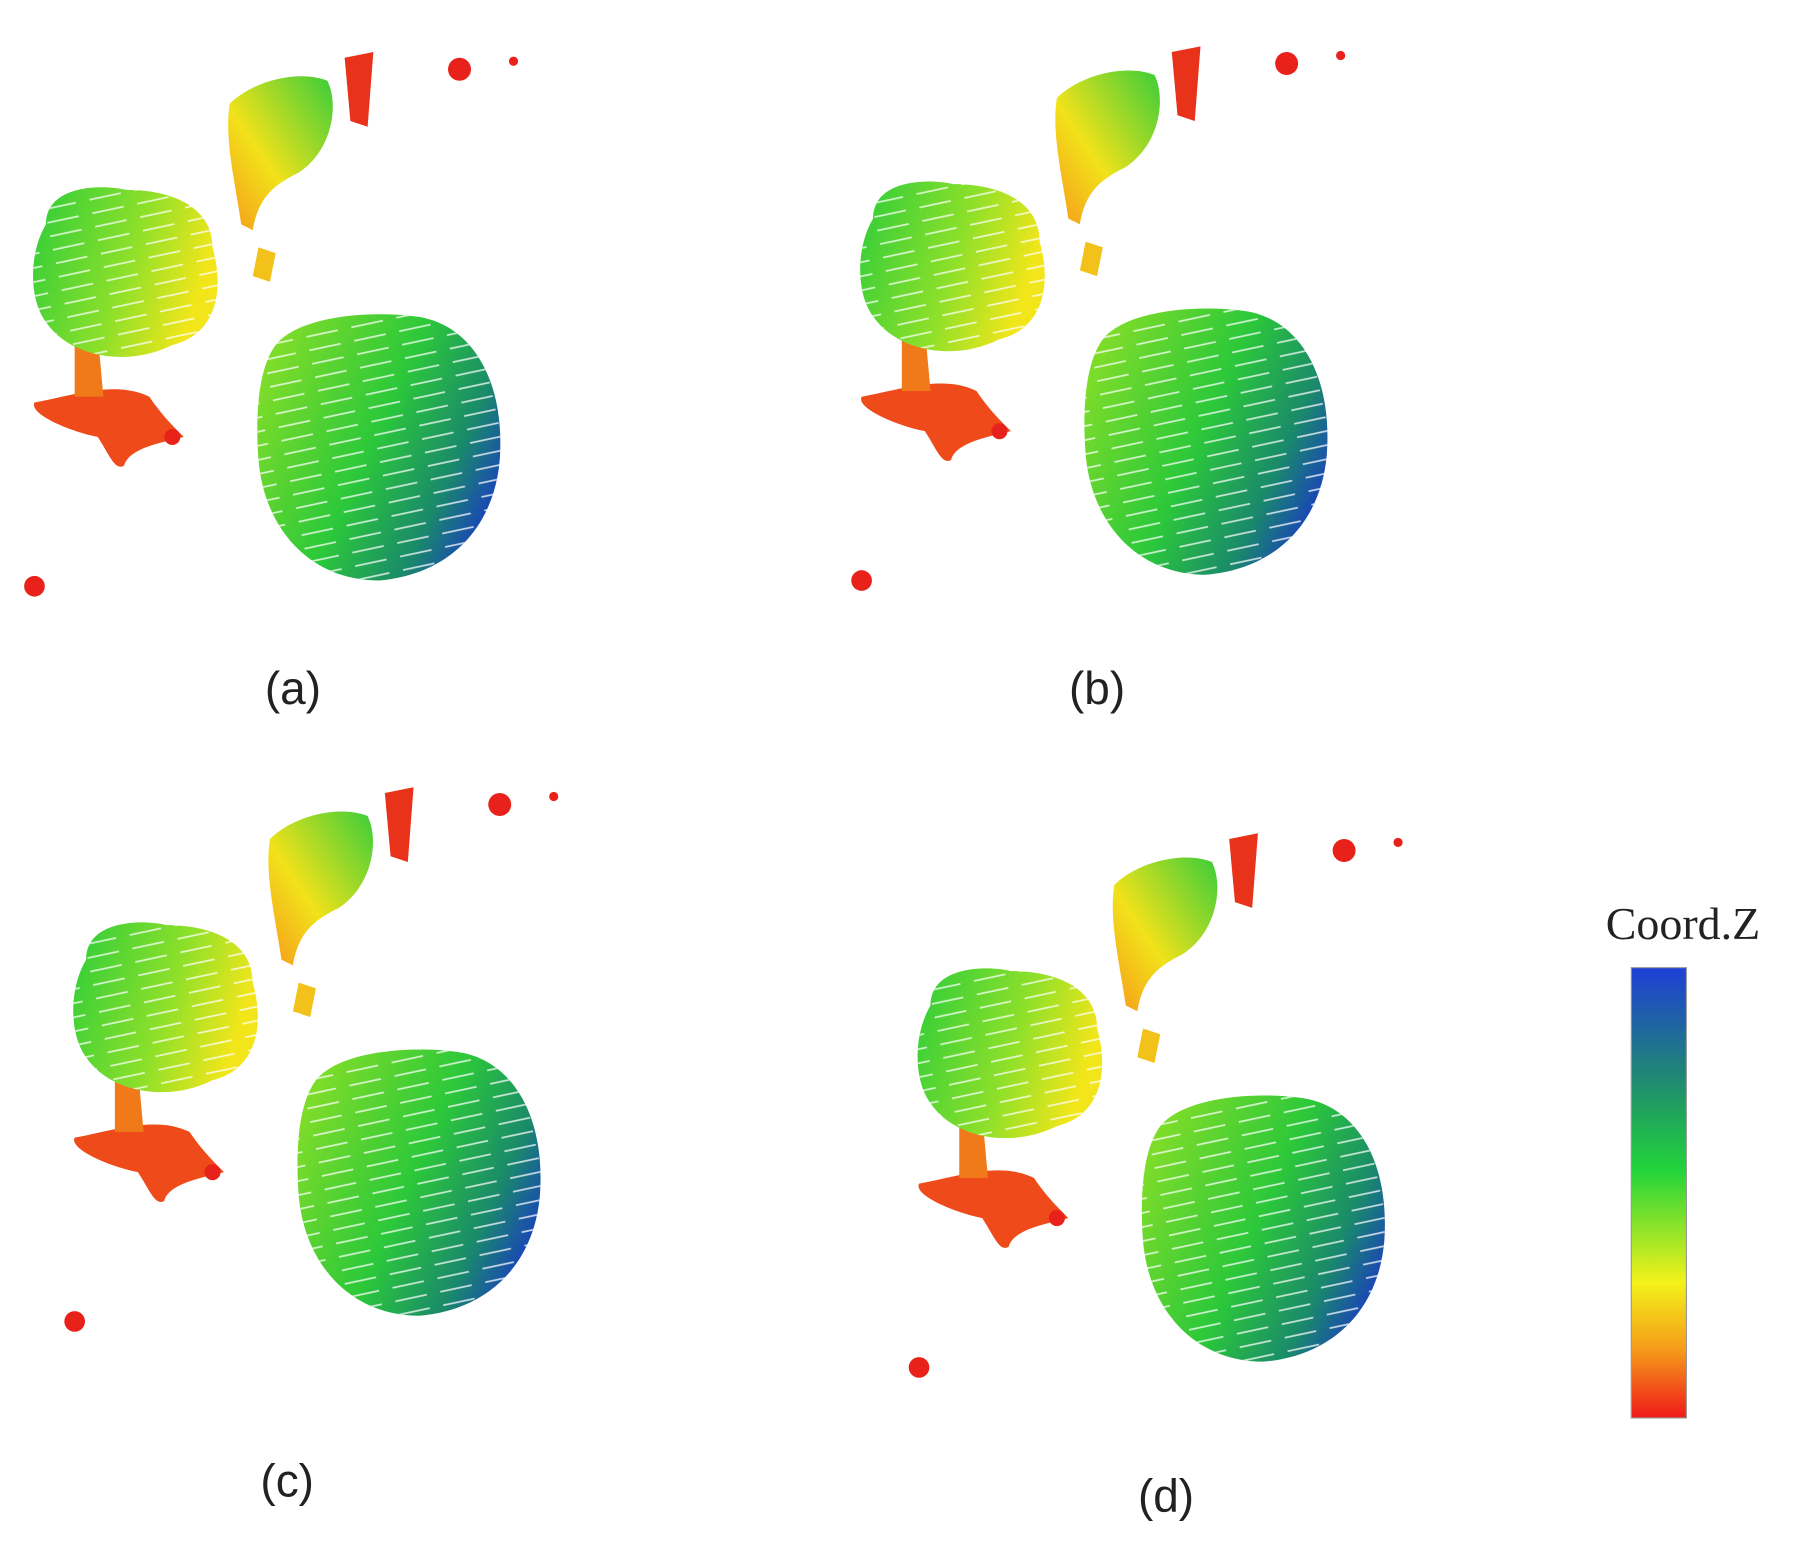 The height and width of the screenshot is (1547, 1799). What do you see at coordinates (1097, 688) in the screenshot?
I see `panel-label: (b)` at bounding box center [1097, 688].